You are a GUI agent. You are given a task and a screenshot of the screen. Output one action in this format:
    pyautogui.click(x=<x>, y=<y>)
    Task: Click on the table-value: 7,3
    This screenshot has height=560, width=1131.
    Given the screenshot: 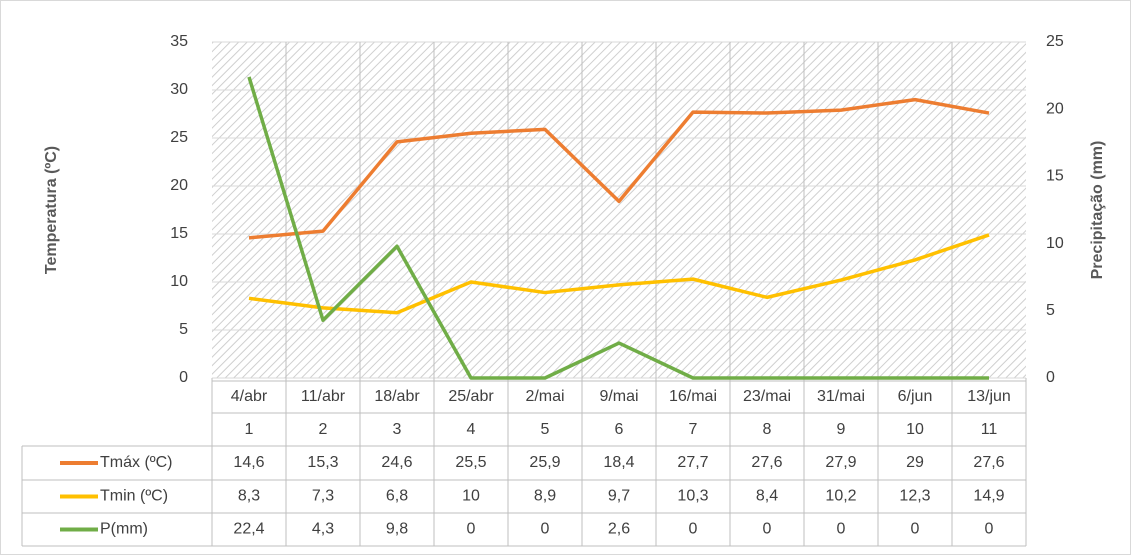 What is the action you would take?
    pyautogui.click(x=323, y=496)
    